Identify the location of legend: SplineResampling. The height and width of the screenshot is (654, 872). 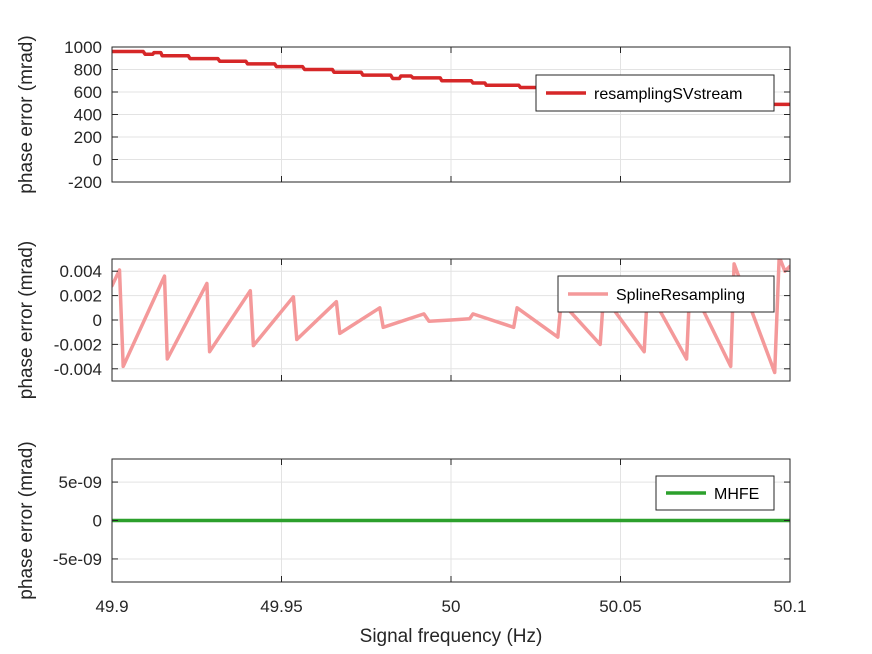
(666, 294).